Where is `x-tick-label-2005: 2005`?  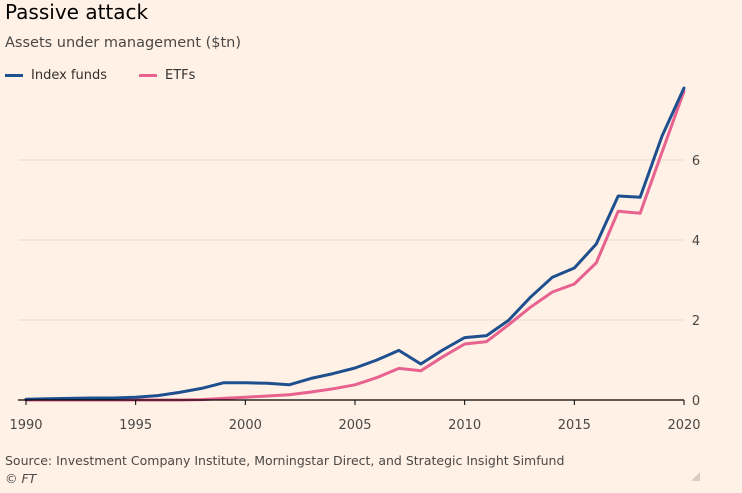 x-tick-label-2005: 2005 is located at coordinates (354, 425).